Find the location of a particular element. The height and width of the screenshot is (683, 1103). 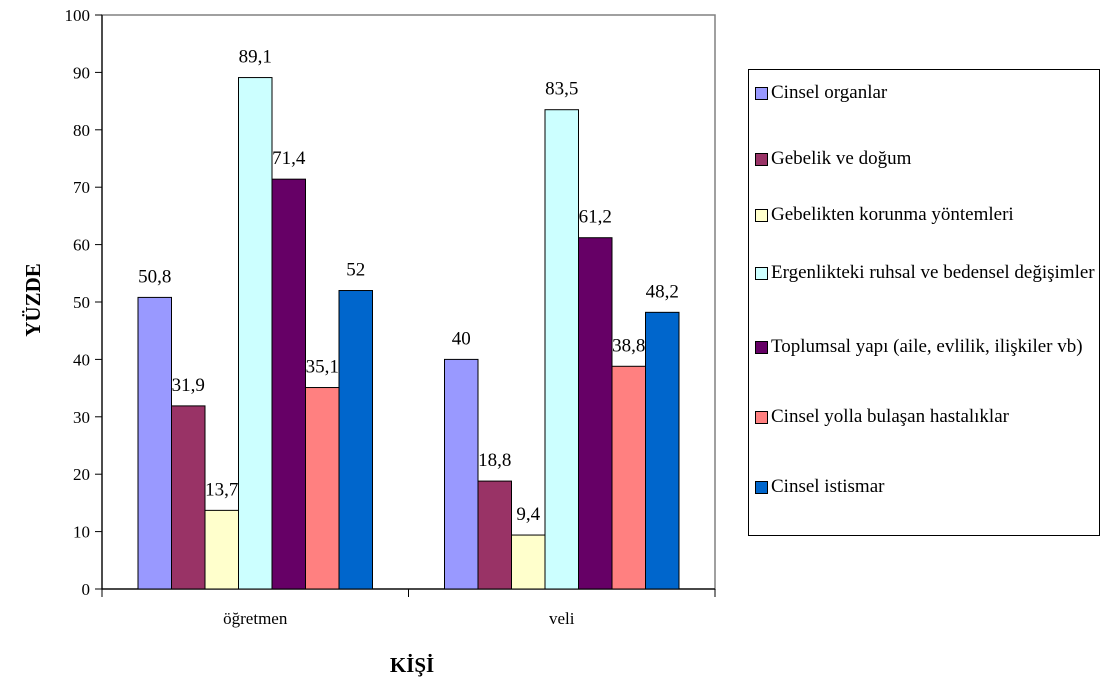

y-axis-title: YÜZDE is located at coordinates (33, 300).